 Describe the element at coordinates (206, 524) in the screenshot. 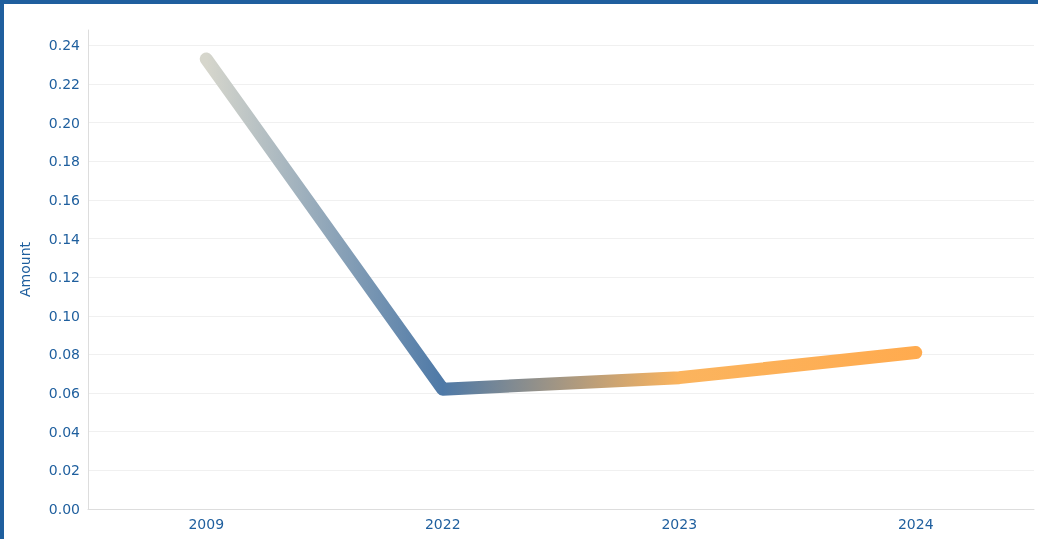

I see `x-tick-label: 2009` at that location.